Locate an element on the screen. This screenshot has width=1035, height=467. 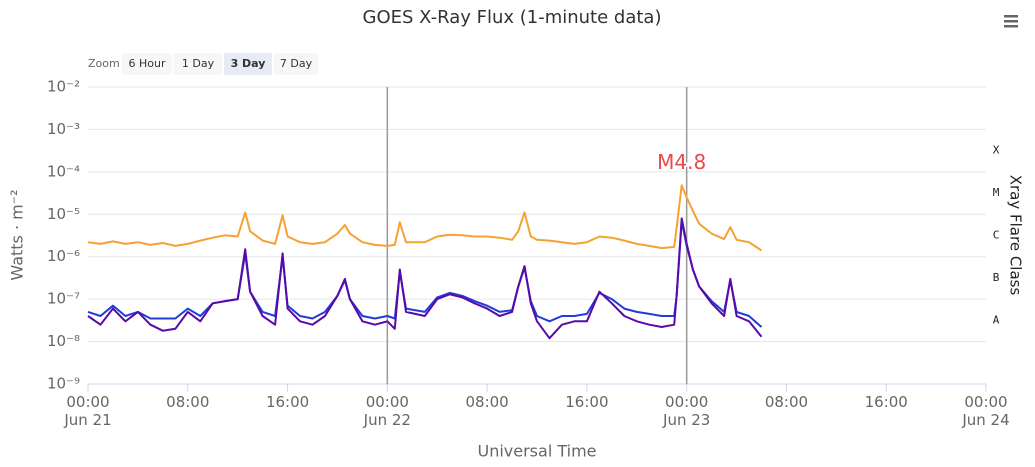
flare-class-label: X is located at coordinates (996, 150).